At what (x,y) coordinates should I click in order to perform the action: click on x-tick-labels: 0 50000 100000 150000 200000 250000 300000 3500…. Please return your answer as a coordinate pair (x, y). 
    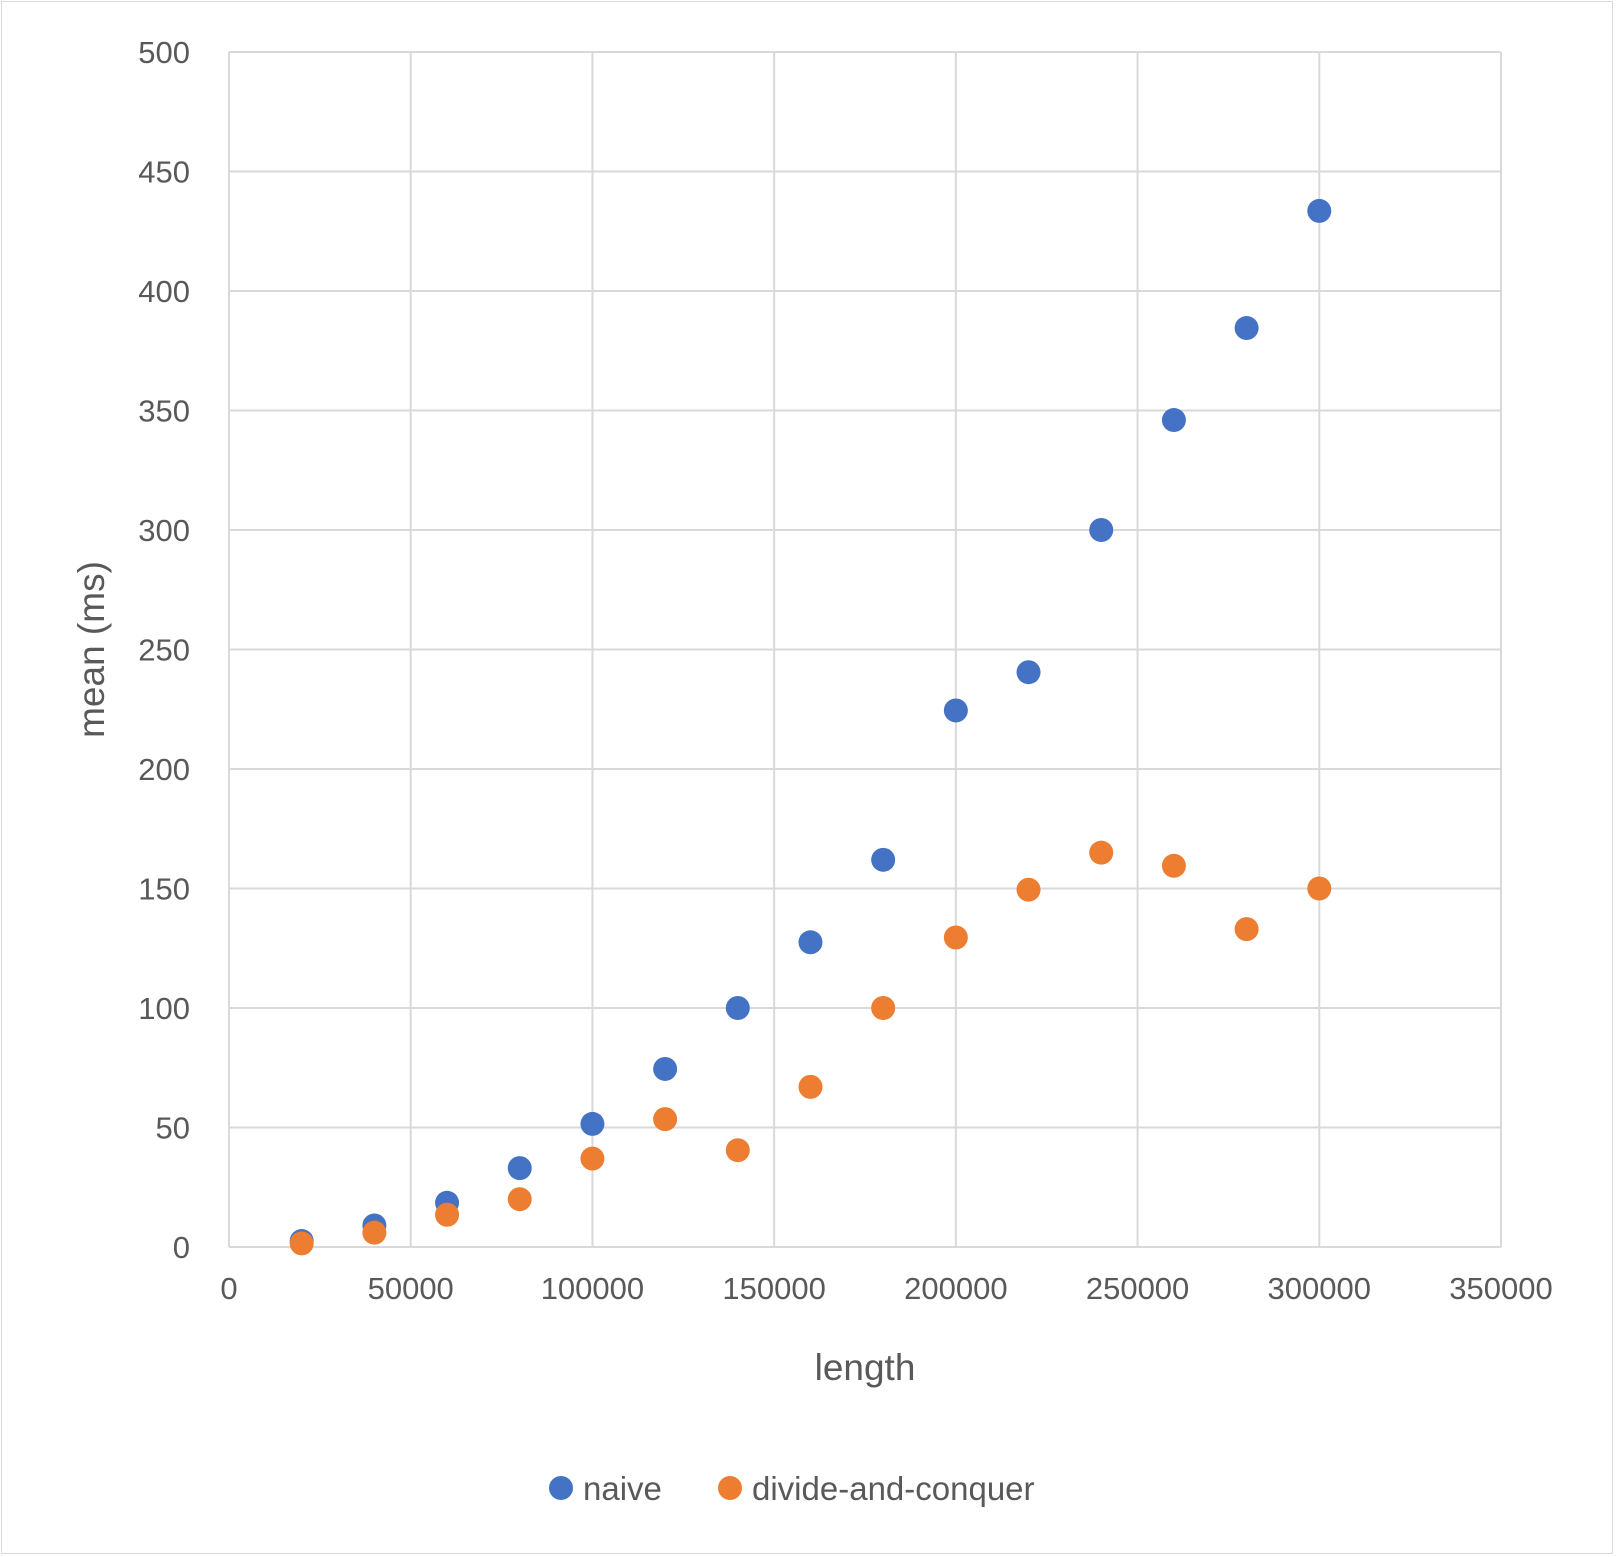
    Looking at the image, I should click on (886, 1288).